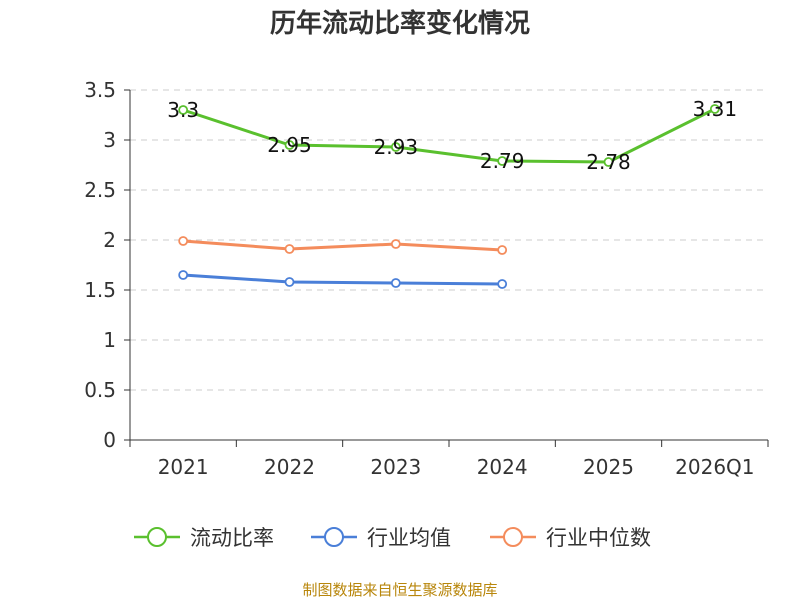  I want to click on source-note: 制图数据来自恒生聚源数据库, so click(399, 590).